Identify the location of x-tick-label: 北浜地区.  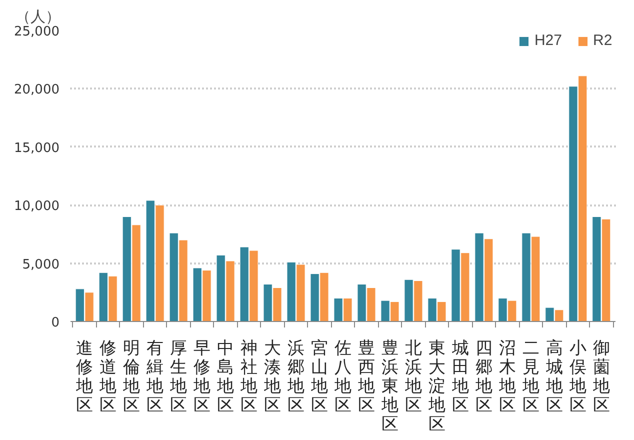
(413, 376).